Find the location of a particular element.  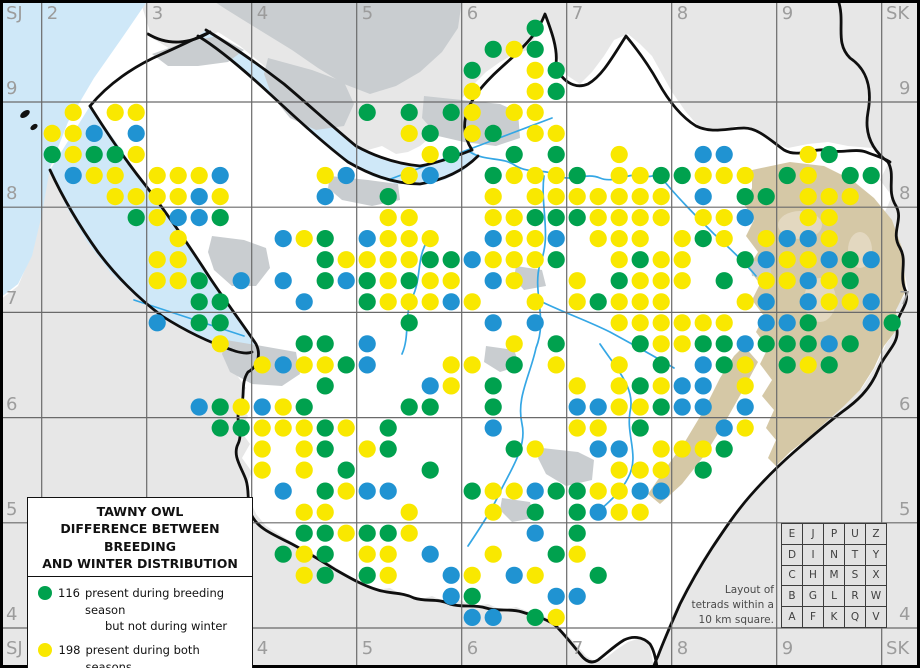

grid-ref-top: 6 is located at coordinates (472, 13).